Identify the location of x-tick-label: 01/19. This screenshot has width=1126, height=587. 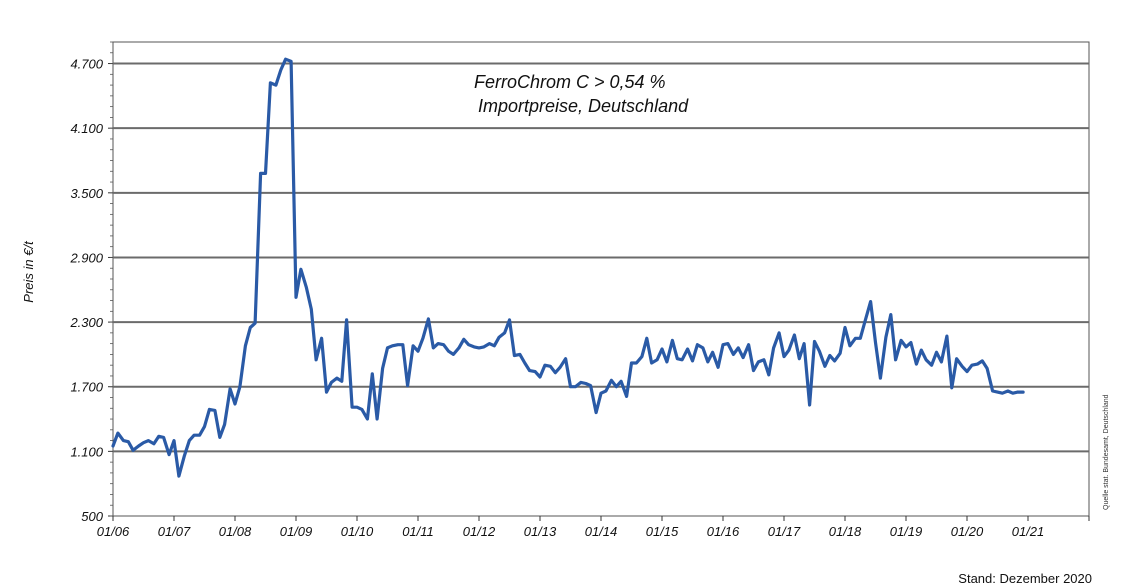
(906, 531).